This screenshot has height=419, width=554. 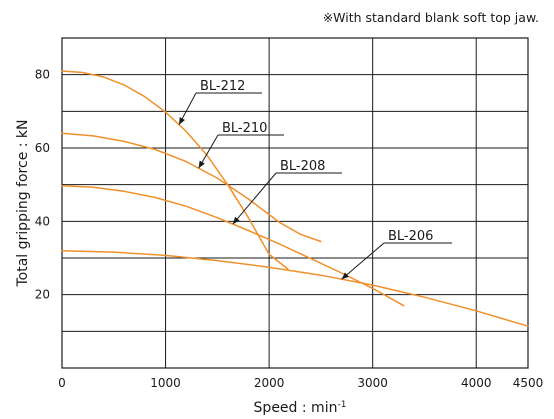 I want to click on y-tick-labels: 20 40 60 80, so click(x=42, y=185).